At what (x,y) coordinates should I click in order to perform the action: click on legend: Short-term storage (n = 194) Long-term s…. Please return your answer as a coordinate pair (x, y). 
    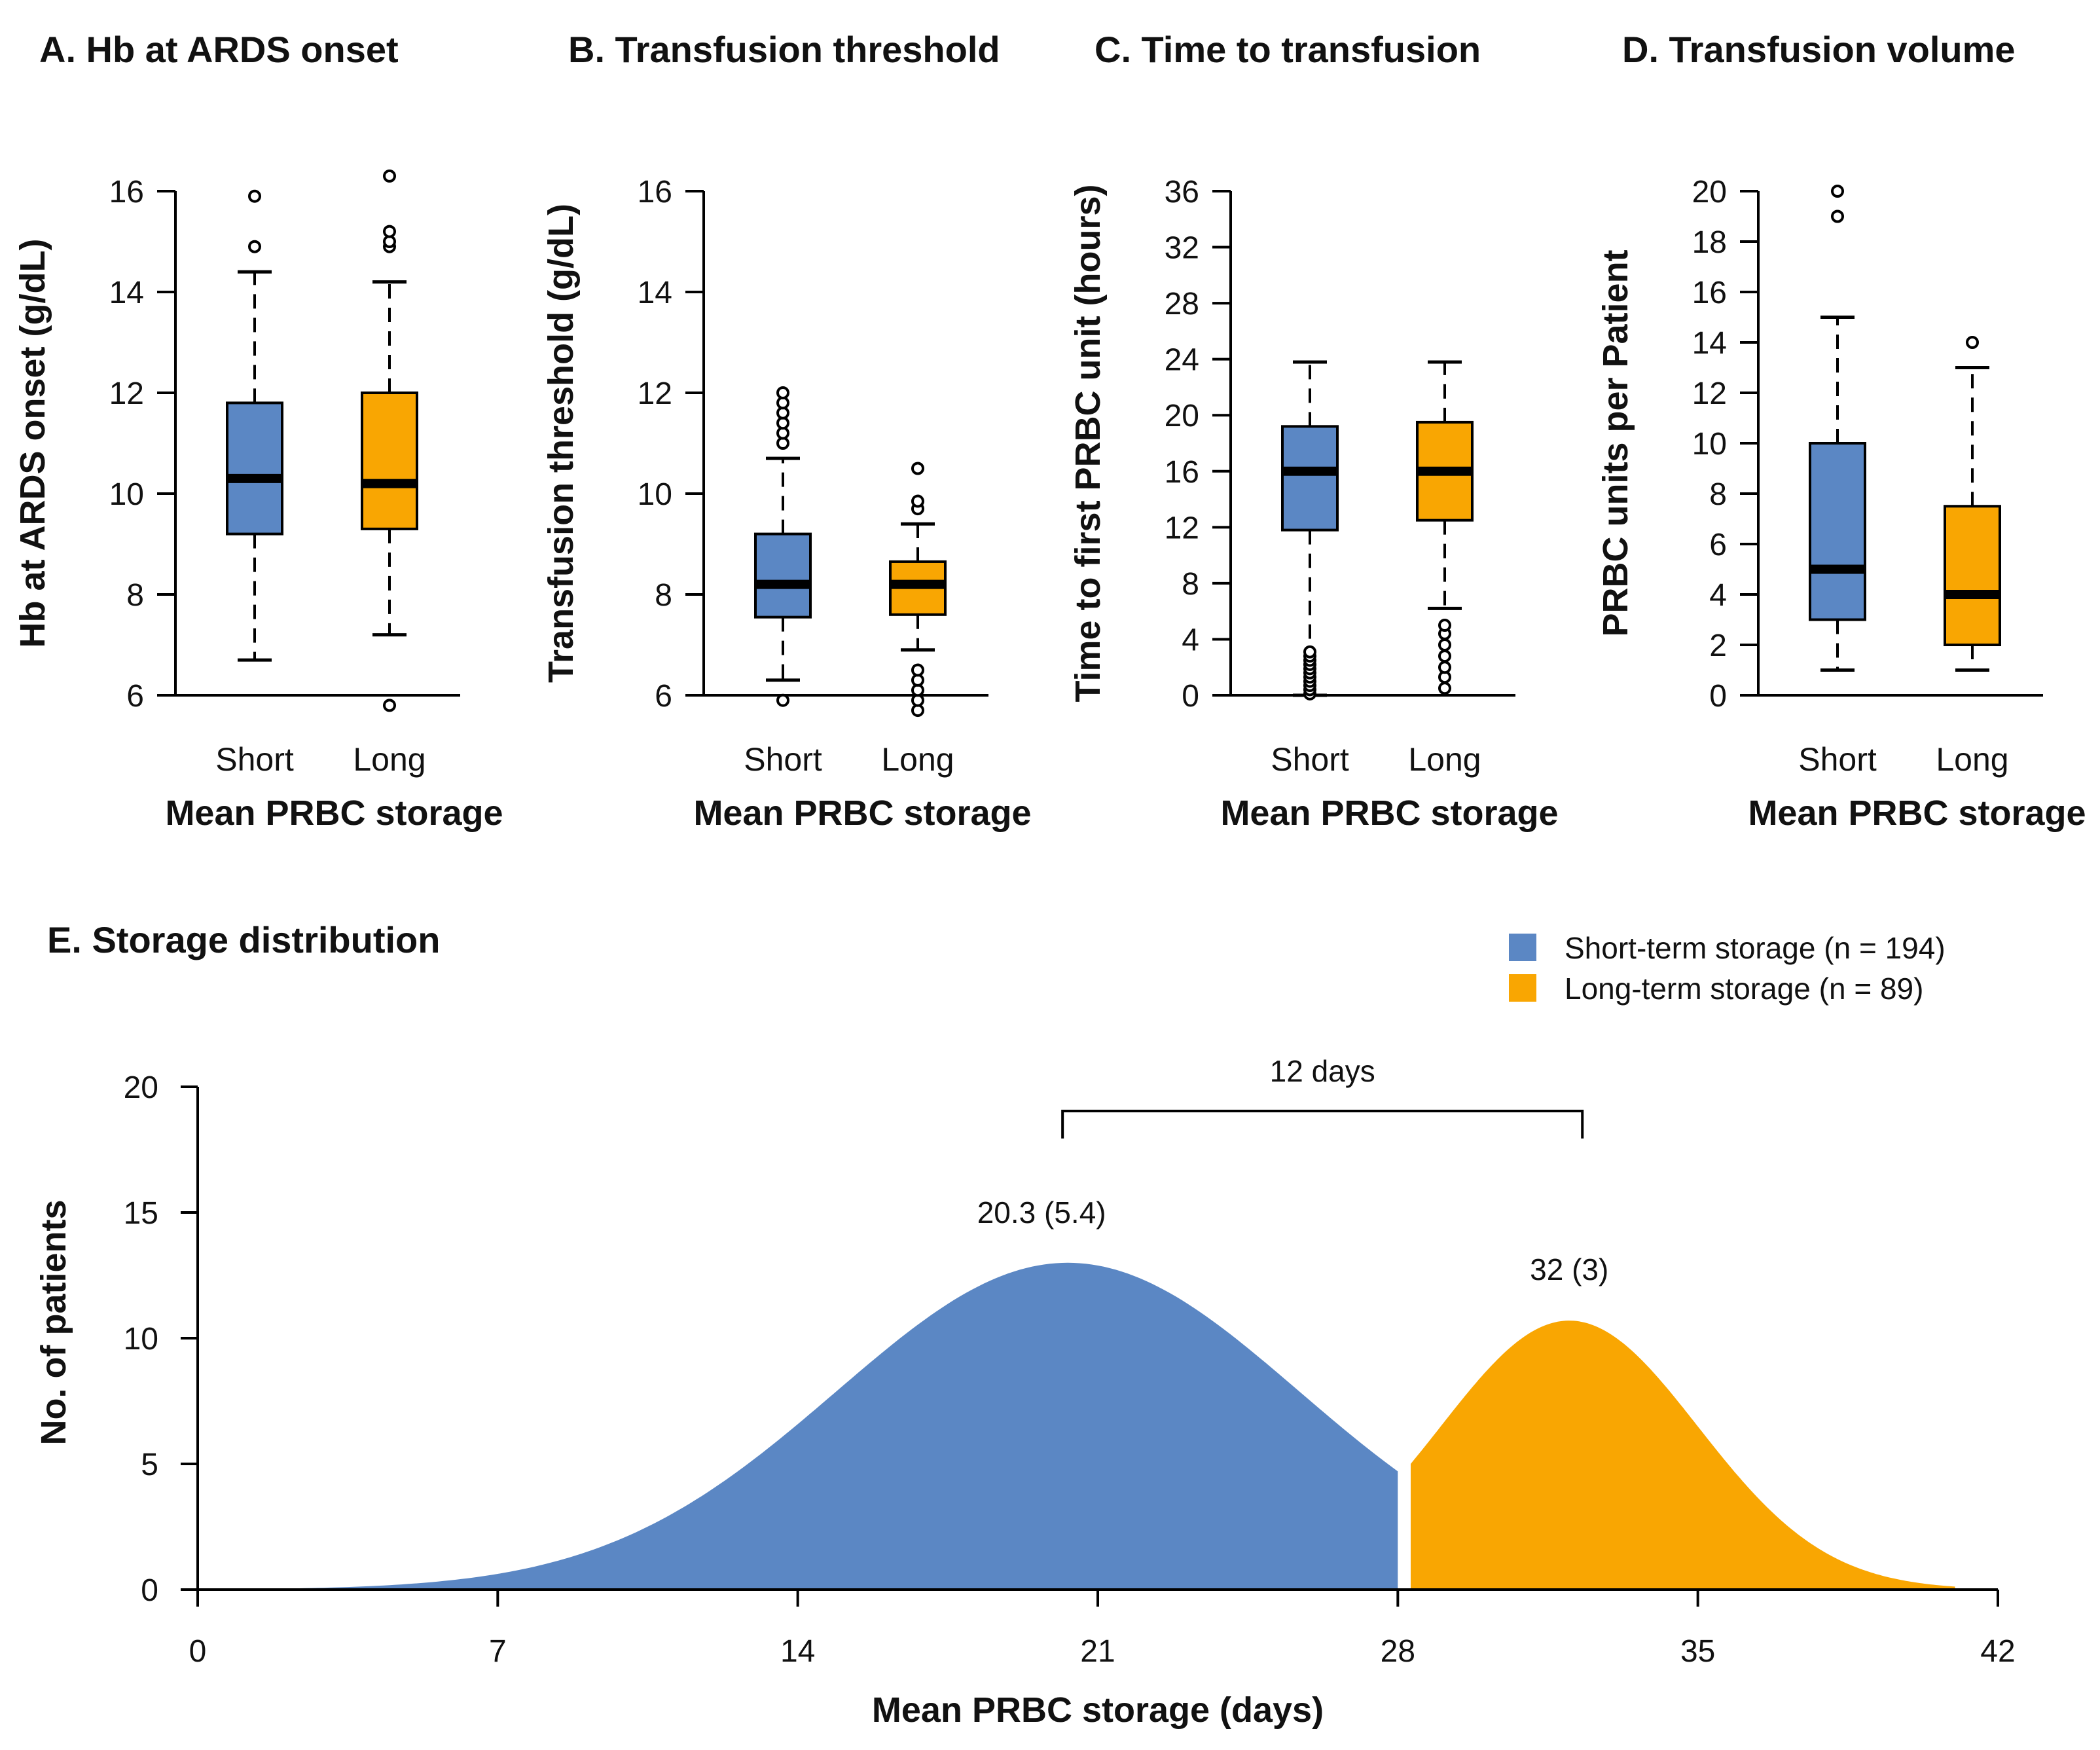
    Looking at the image, I should click on (1728, 968).